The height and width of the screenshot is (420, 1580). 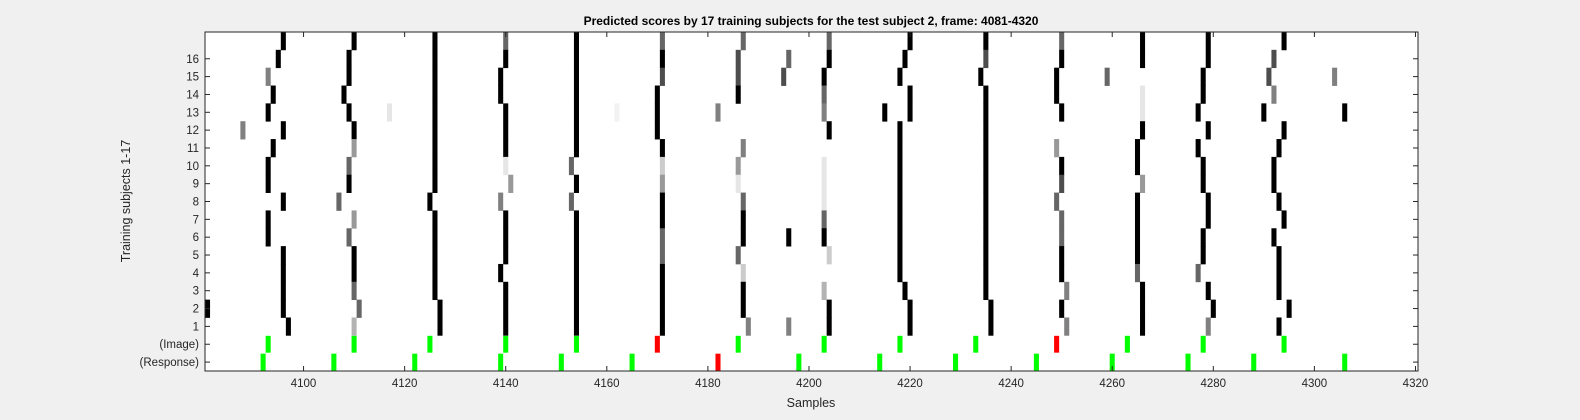 I want to click on y-tick-label: (Response), so click(x=170, y=363).